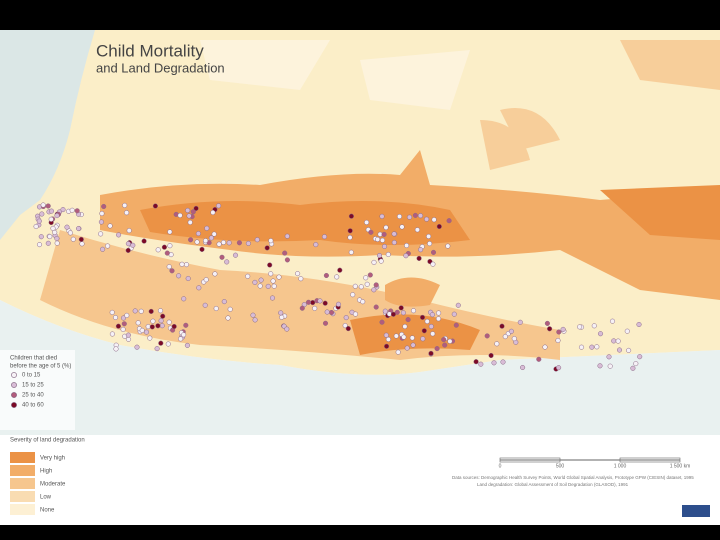 The height and width of the screenshot is (540, 720). Describe the element at coordinates (33, 406) in the screenshot. I see `legend-label: 40 to 60` at that location.